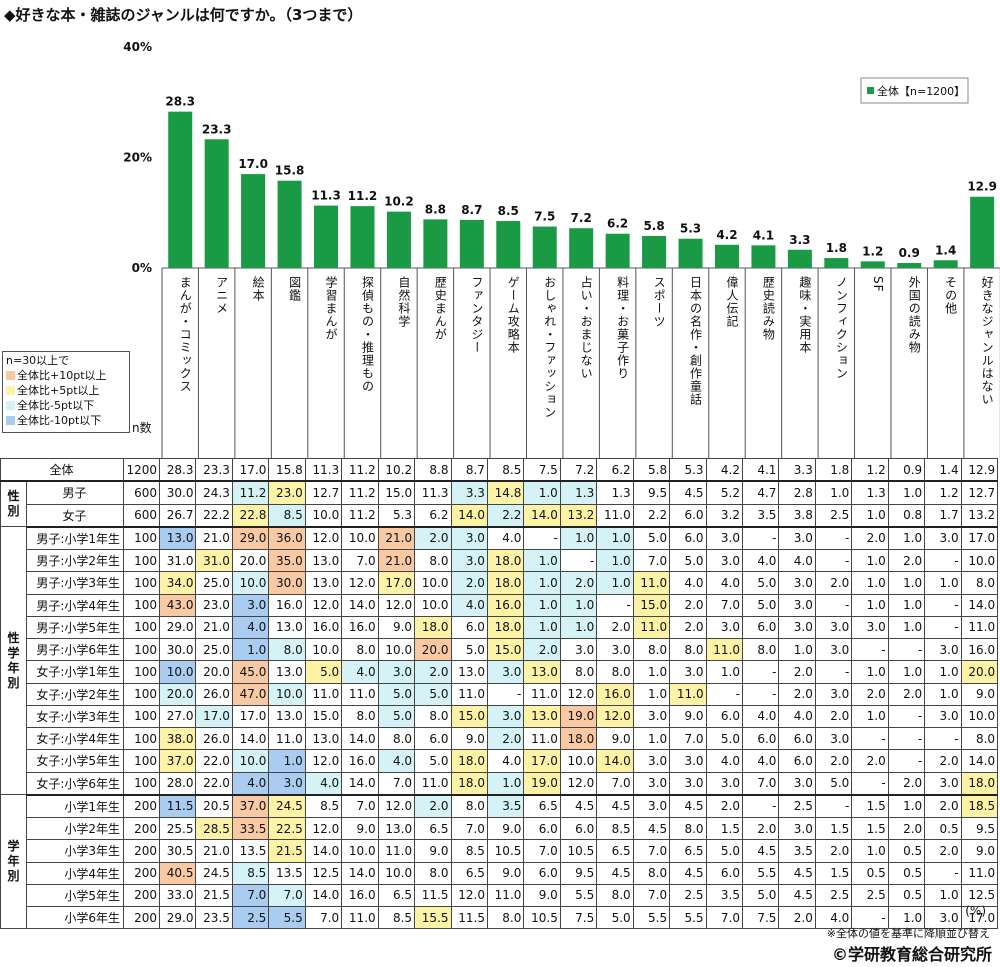 This screenshot has height=967, width=1000. Describe the element at coordinates (909, 253) in the screenshot. I see `bar-value-label: 0.9` at that location.